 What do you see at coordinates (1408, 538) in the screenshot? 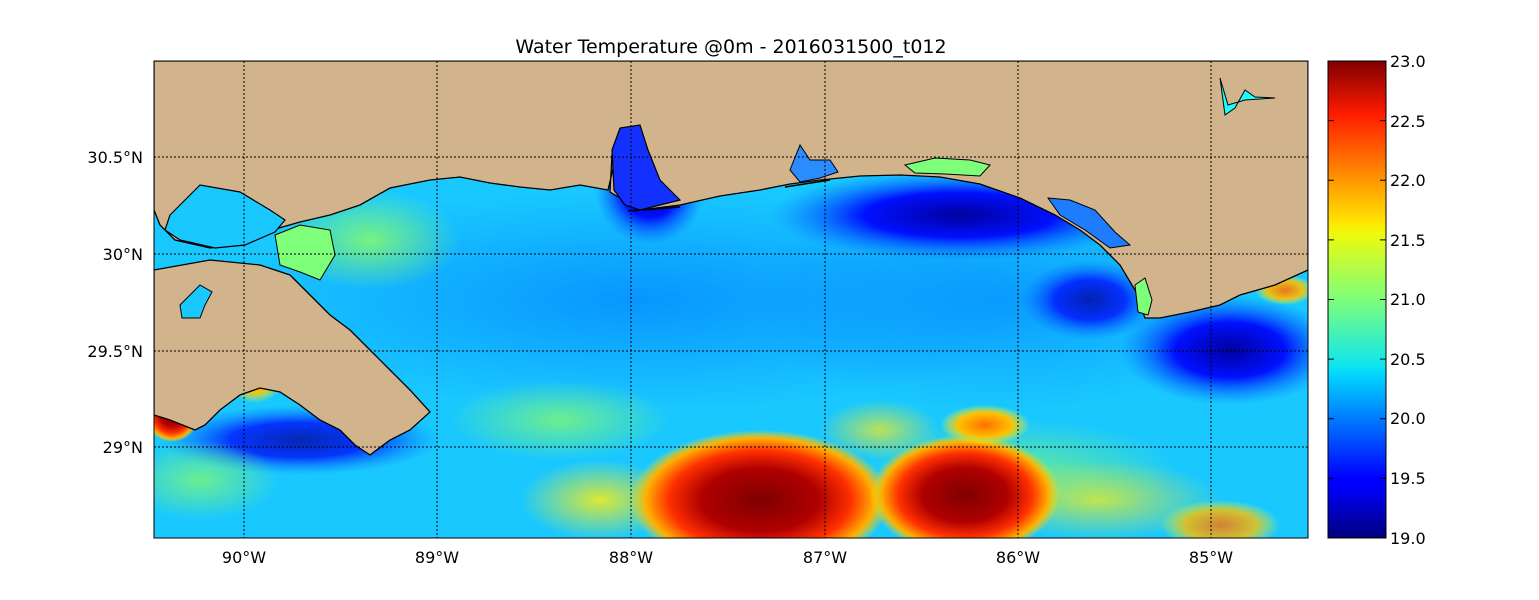
I see `colorbar-tick-label: 19.0` at bounding box center [1408, 538].